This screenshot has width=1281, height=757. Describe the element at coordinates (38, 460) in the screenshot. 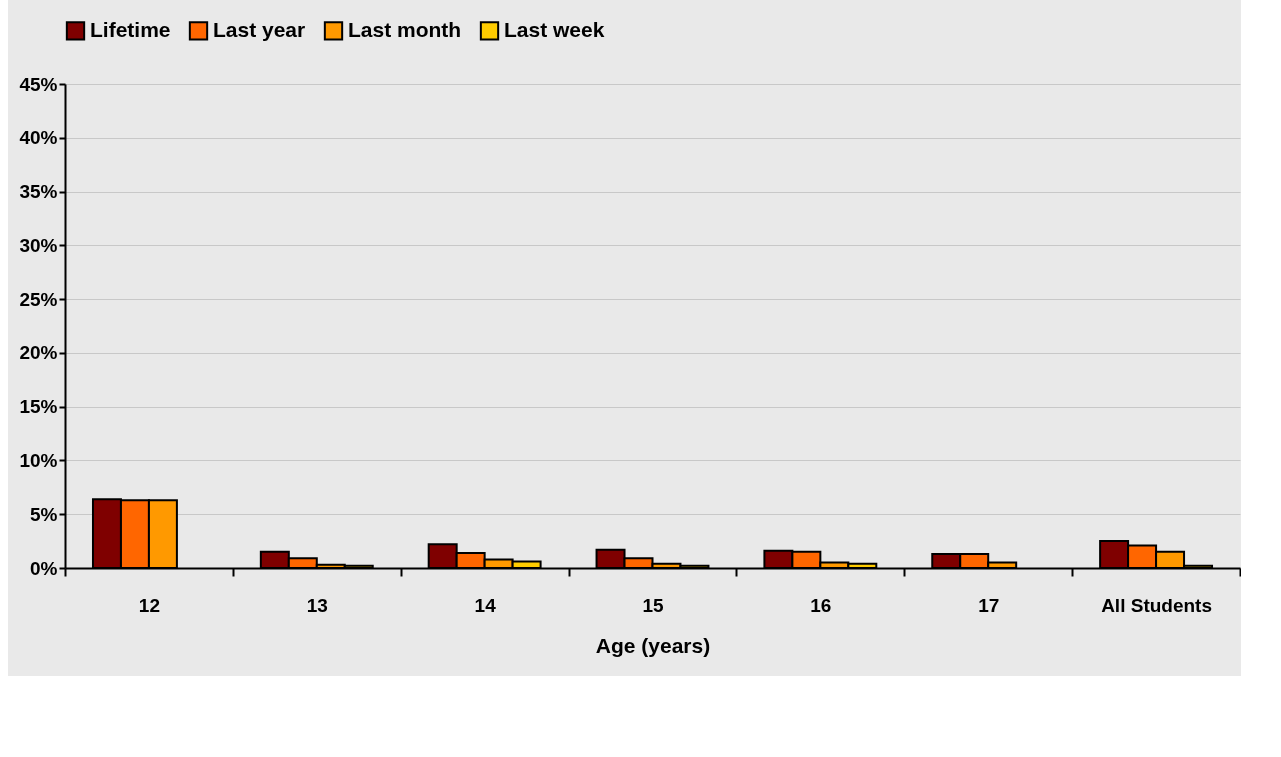

I see `y-tick-label: 10%` at that location.